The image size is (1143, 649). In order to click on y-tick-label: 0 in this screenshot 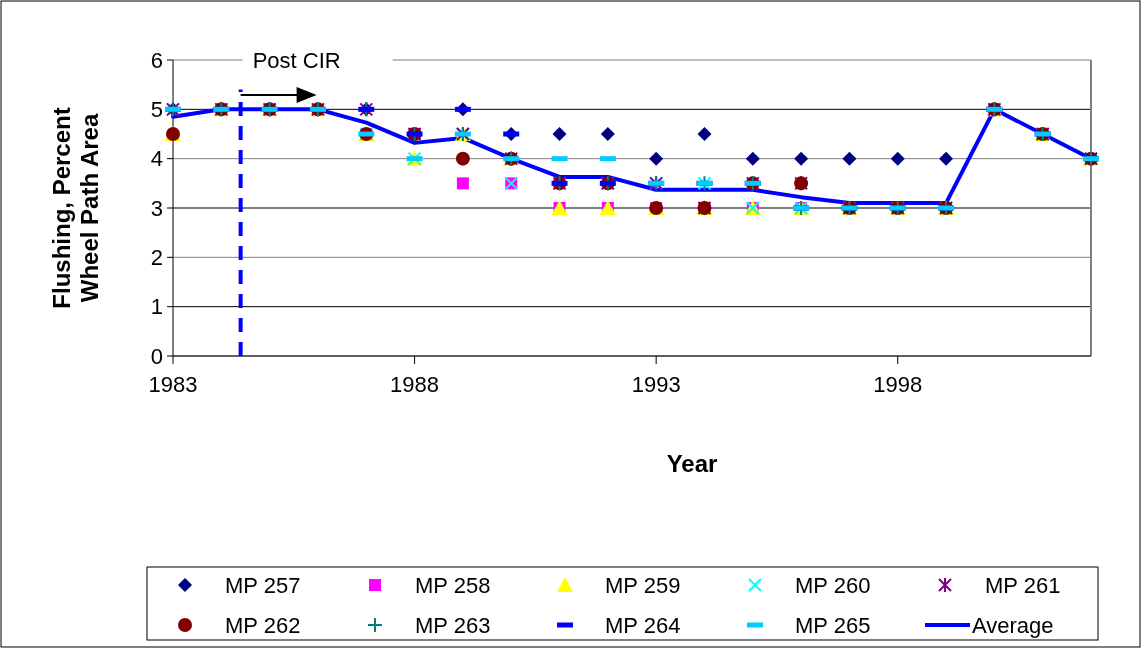, I will do `click(156, 356)`.